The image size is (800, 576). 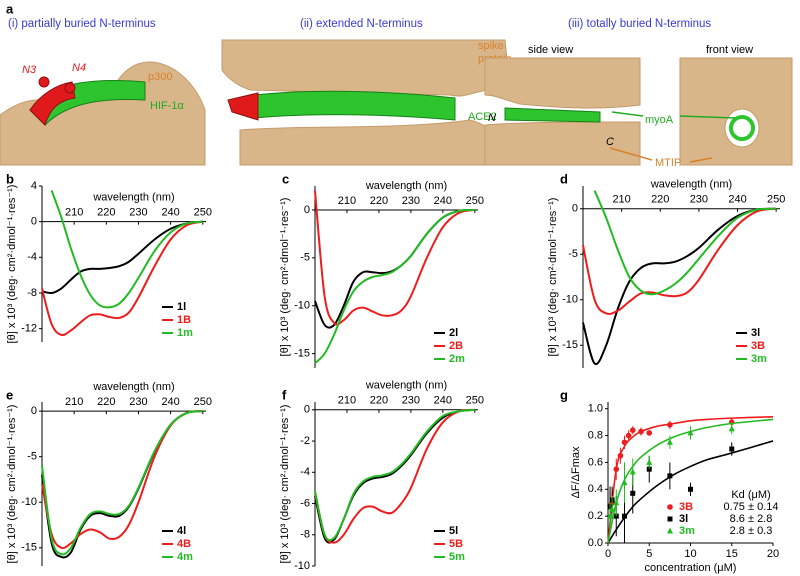 What do you see at coordinates (732, 554) in the screenshot?
I see `x-tick-label: 15` at bounding box center [732, 554].